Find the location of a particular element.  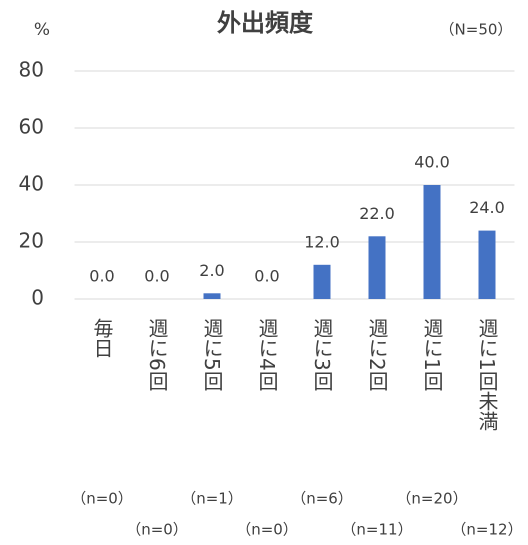

y-tick-label: 60 is located at coordinates (31, 127).